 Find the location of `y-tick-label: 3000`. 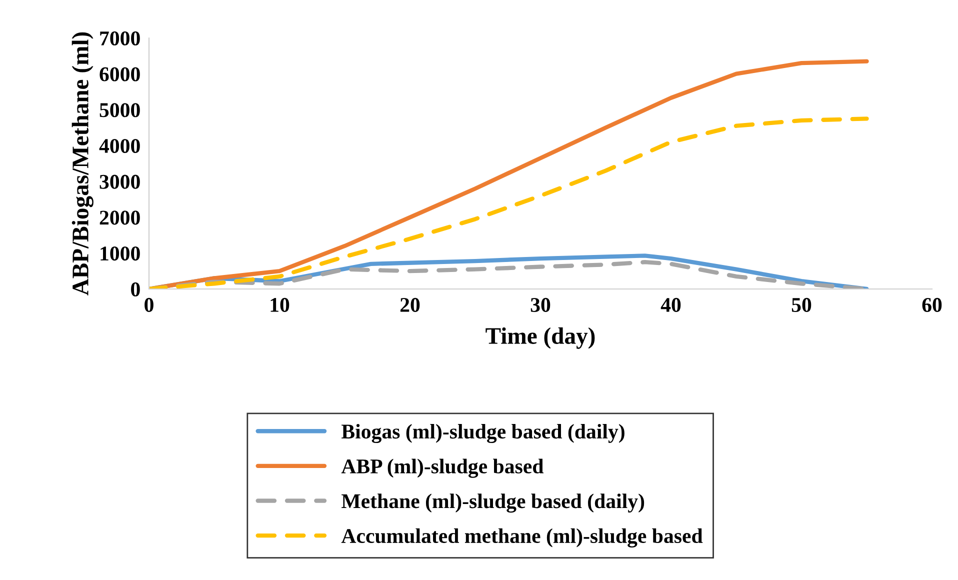

y-tick-label: 3000 is located at coordinates (120, 181).